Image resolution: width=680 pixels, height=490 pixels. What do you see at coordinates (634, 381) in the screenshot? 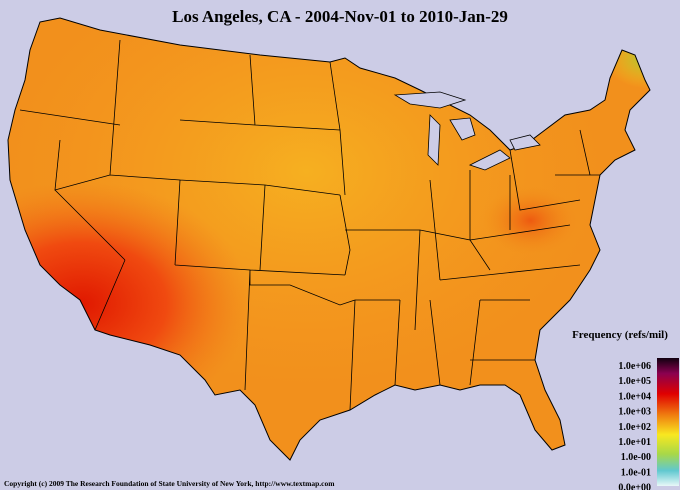
I see `legend-label: 1.0e+05` at bounding box center [634, 381].